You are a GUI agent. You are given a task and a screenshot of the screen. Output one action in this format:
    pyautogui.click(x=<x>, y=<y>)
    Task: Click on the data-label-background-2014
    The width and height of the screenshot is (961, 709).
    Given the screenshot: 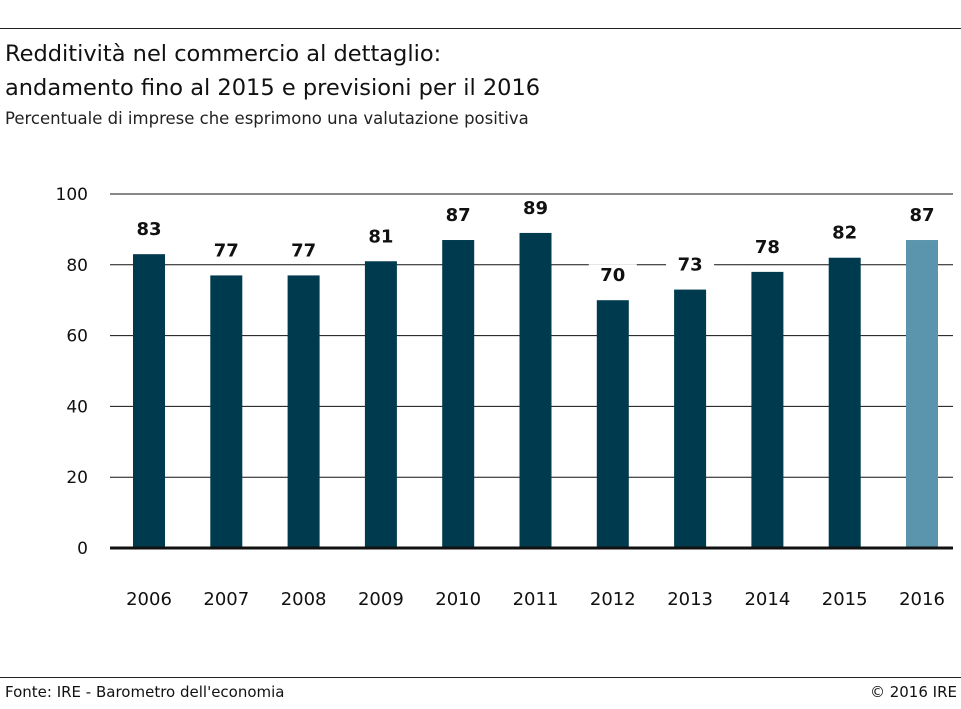 What is the action you would take?
    pyautogui.click(x=767, y=247)
    